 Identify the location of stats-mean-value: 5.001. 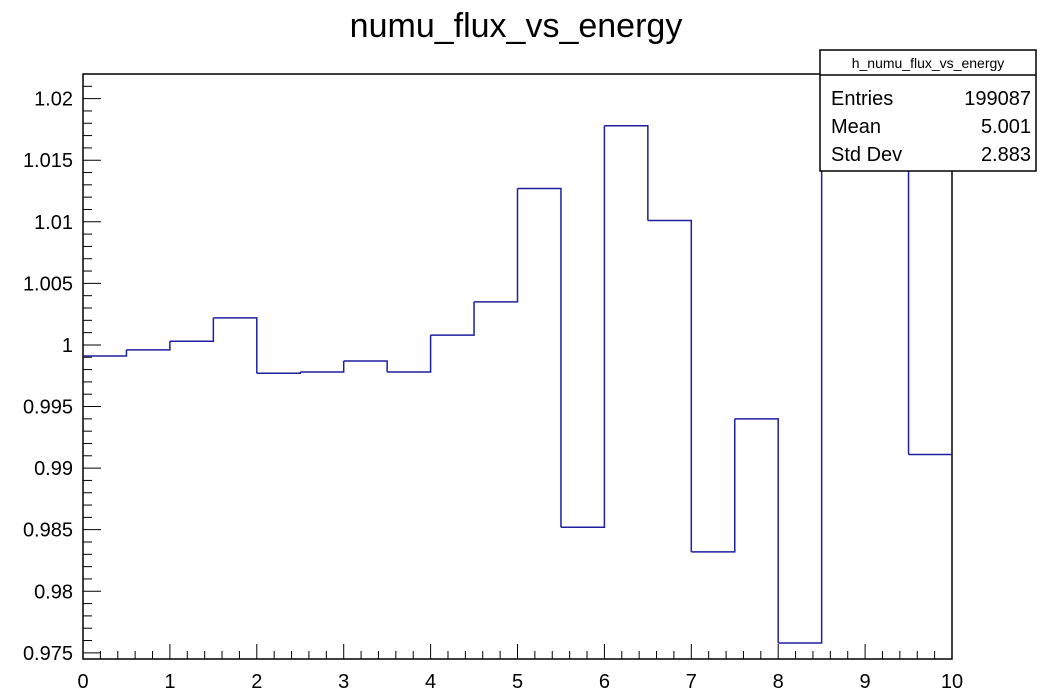
(1006, 127).